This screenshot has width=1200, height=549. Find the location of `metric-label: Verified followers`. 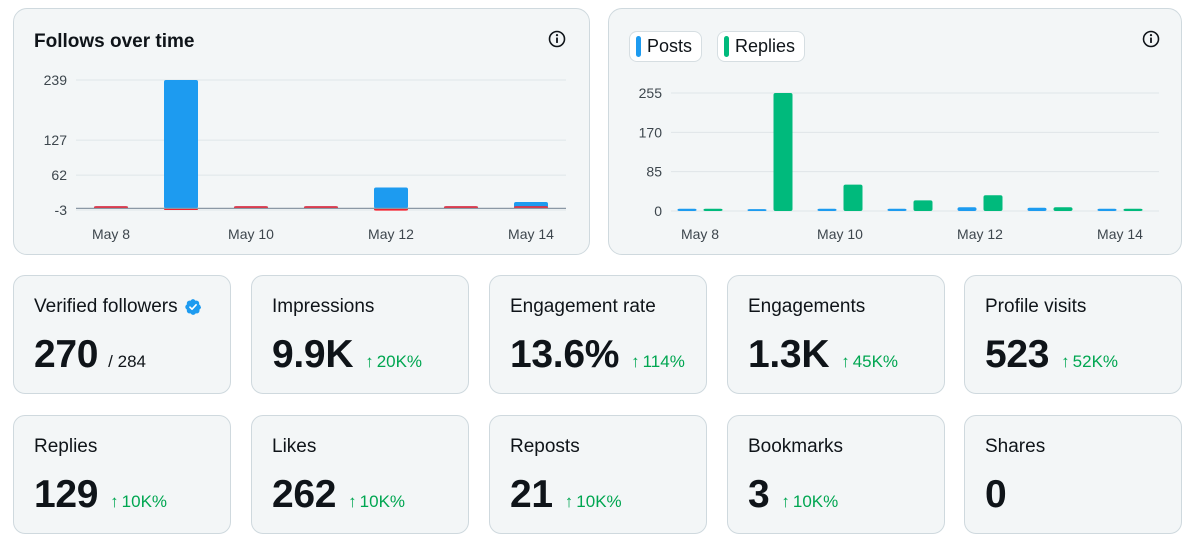

metric-label: Verified followers is located at coordinates (118, 307).